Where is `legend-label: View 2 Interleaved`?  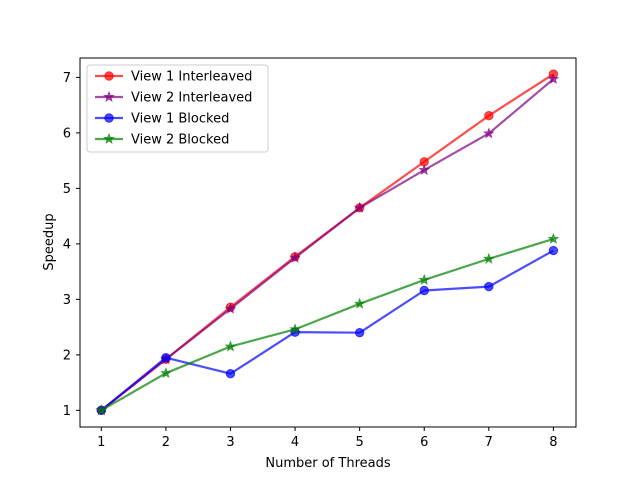 legend-label: View 2 Interleaved is located at coordinates (191, 98).